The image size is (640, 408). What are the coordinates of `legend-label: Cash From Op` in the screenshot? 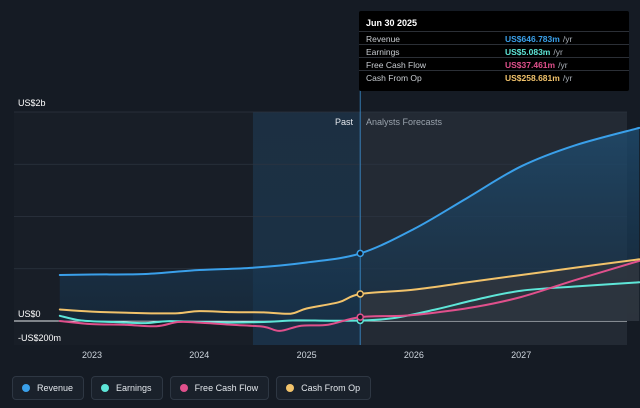 It's located at (331, 388).